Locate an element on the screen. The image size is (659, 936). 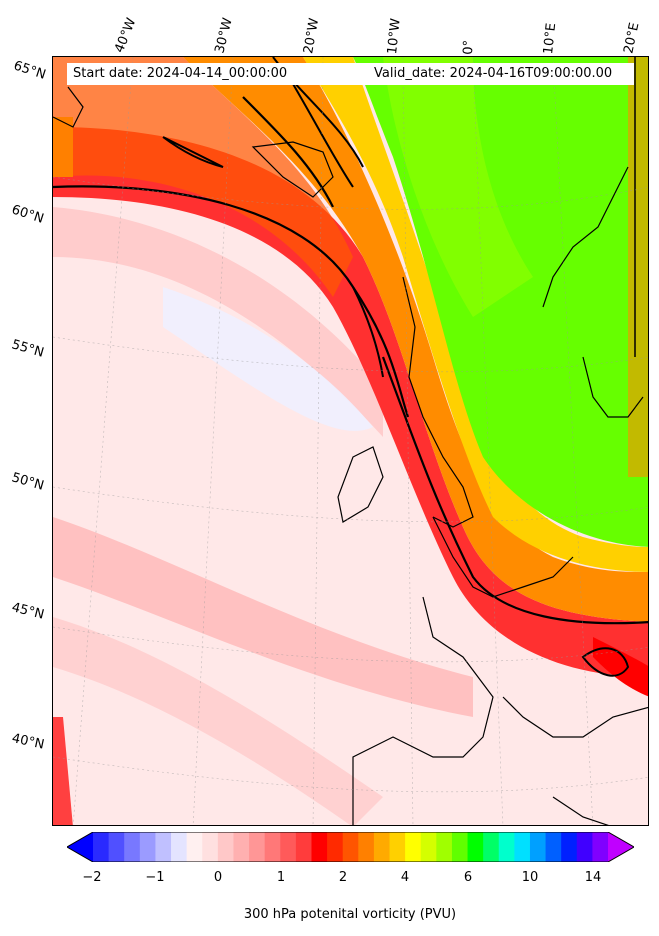
longitude-label: 40°W is located at coordinates (126, 35).